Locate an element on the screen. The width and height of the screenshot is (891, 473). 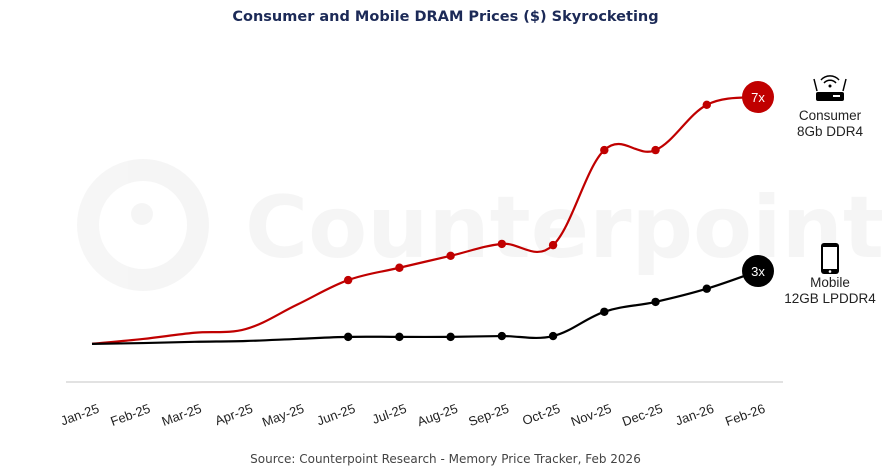
router-icon is located at coordinates (830, 88).